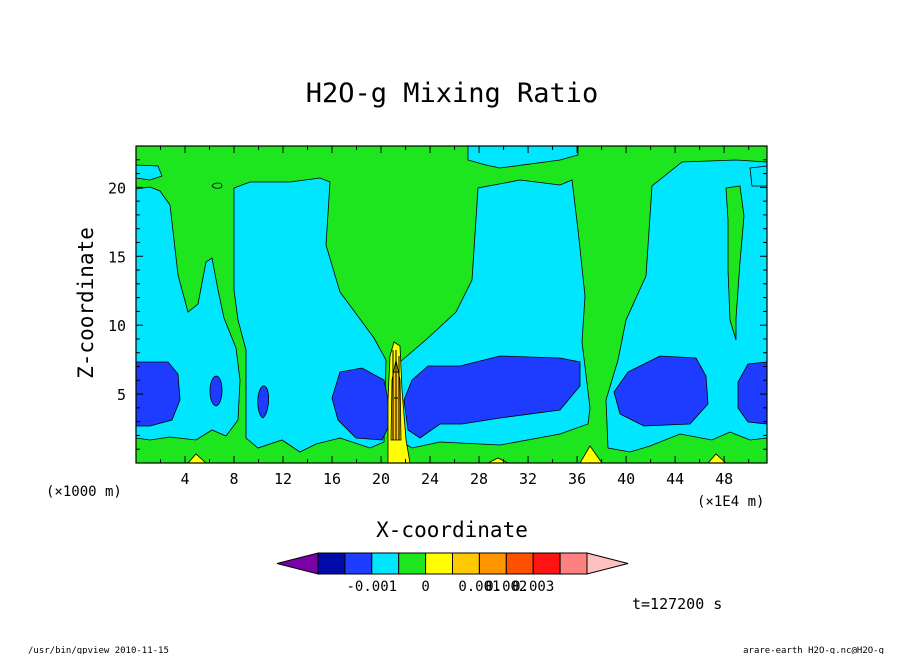  Describe the element at coordinates (84, 492) in the screenshot. I see `x-unit-left: (×1000 m)` at that location.